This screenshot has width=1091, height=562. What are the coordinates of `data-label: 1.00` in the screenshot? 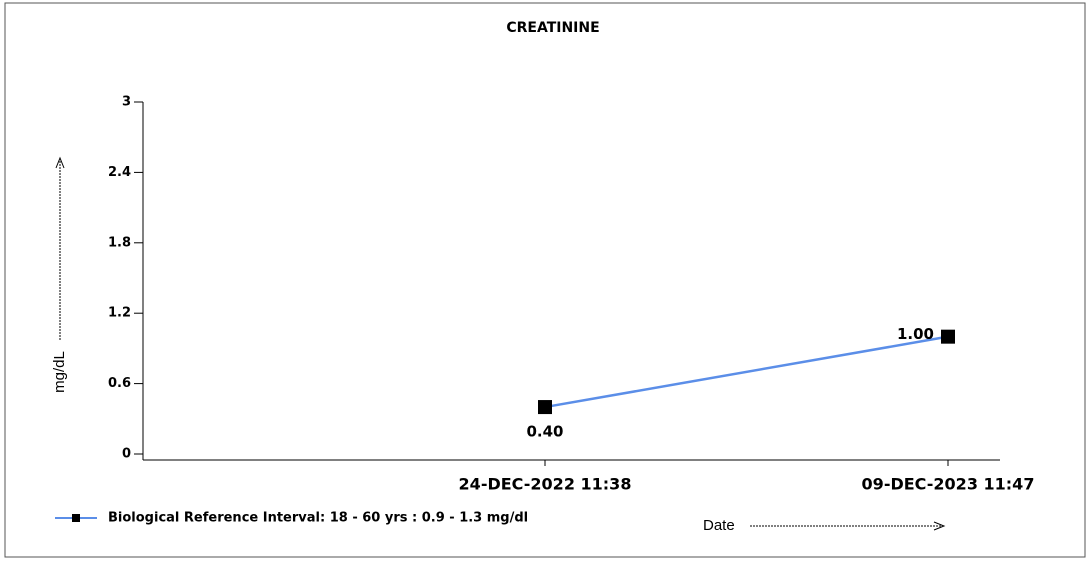 It's located at (915, 334).